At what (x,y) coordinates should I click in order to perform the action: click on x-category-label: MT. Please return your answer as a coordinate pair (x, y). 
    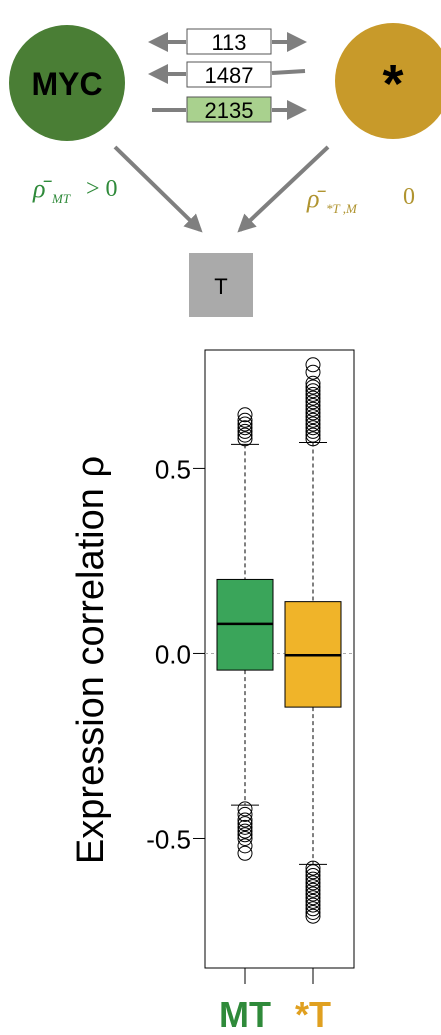
    Looking at the image, I should click on (245, 1014).